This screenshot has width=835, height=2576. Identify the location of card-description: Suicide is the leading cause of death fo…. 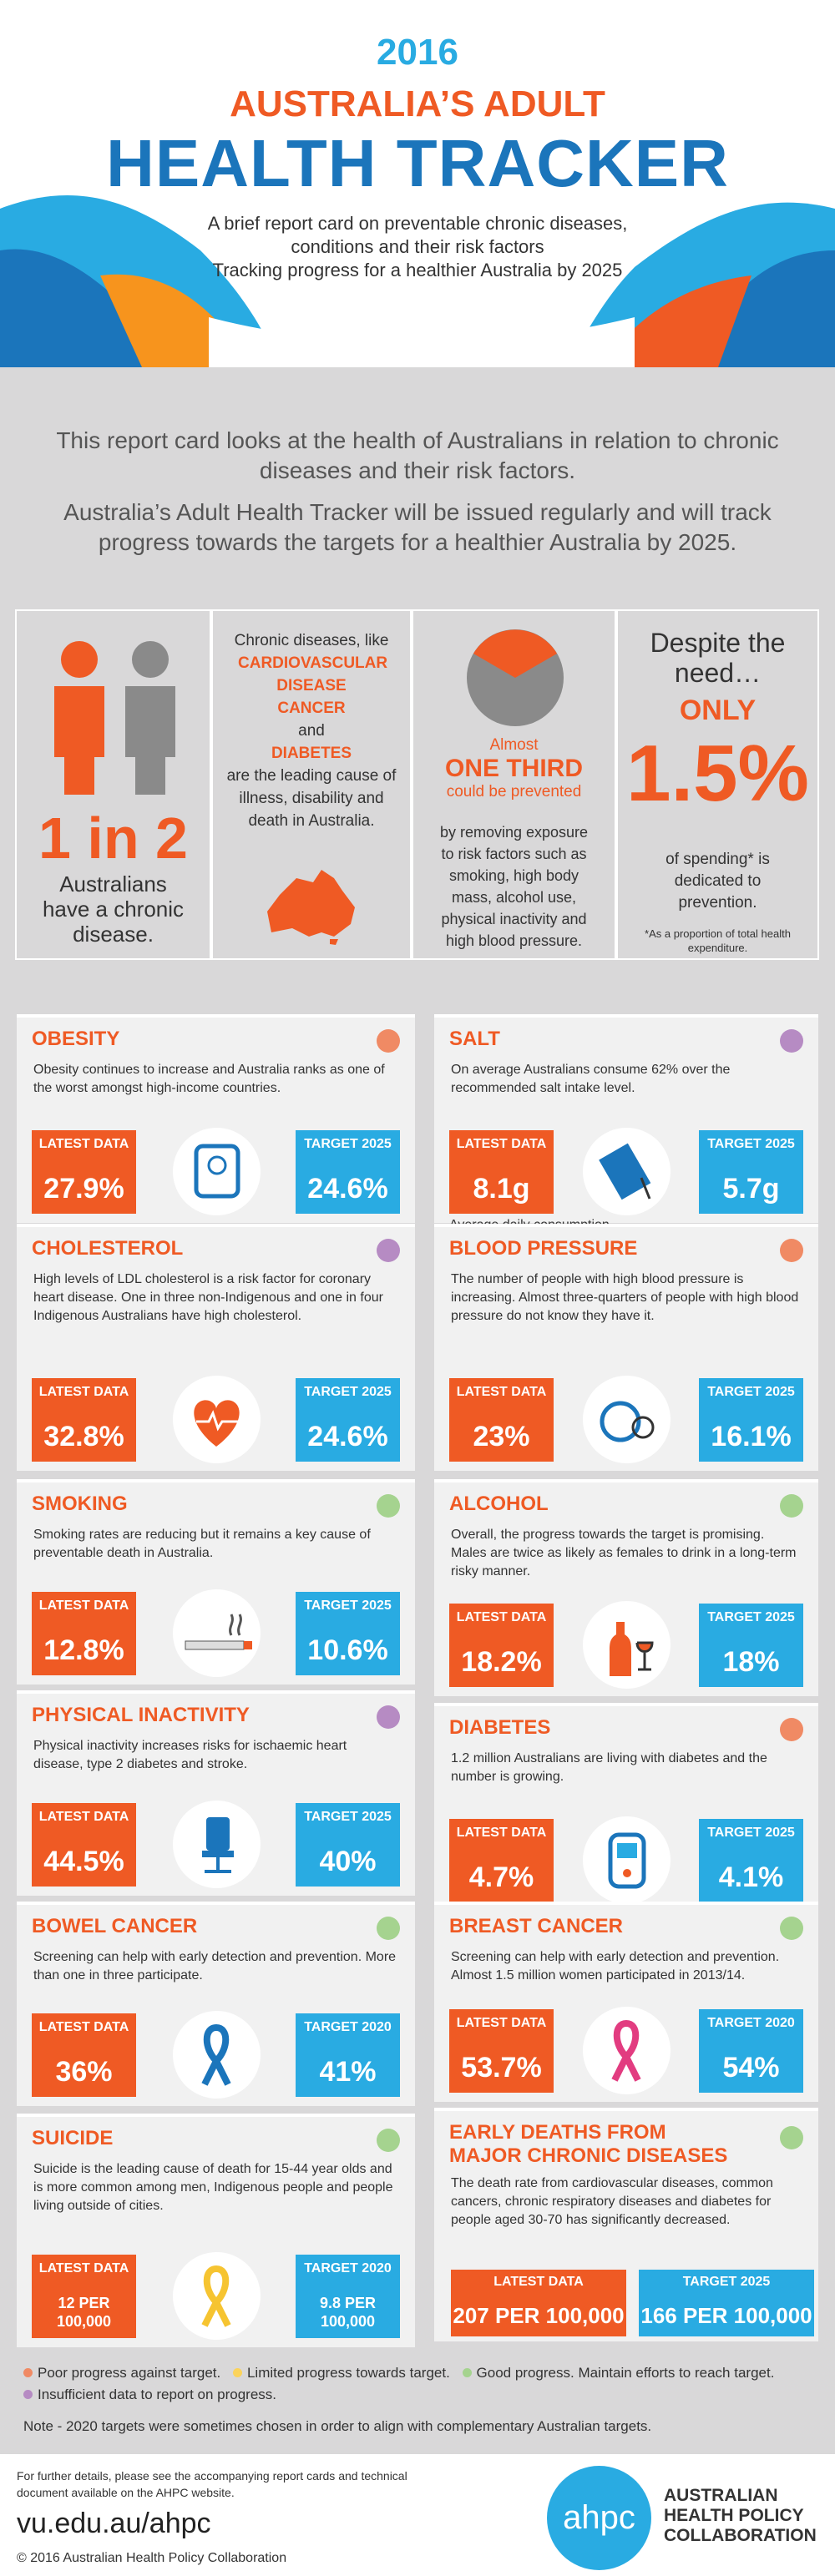
(213, 2187).